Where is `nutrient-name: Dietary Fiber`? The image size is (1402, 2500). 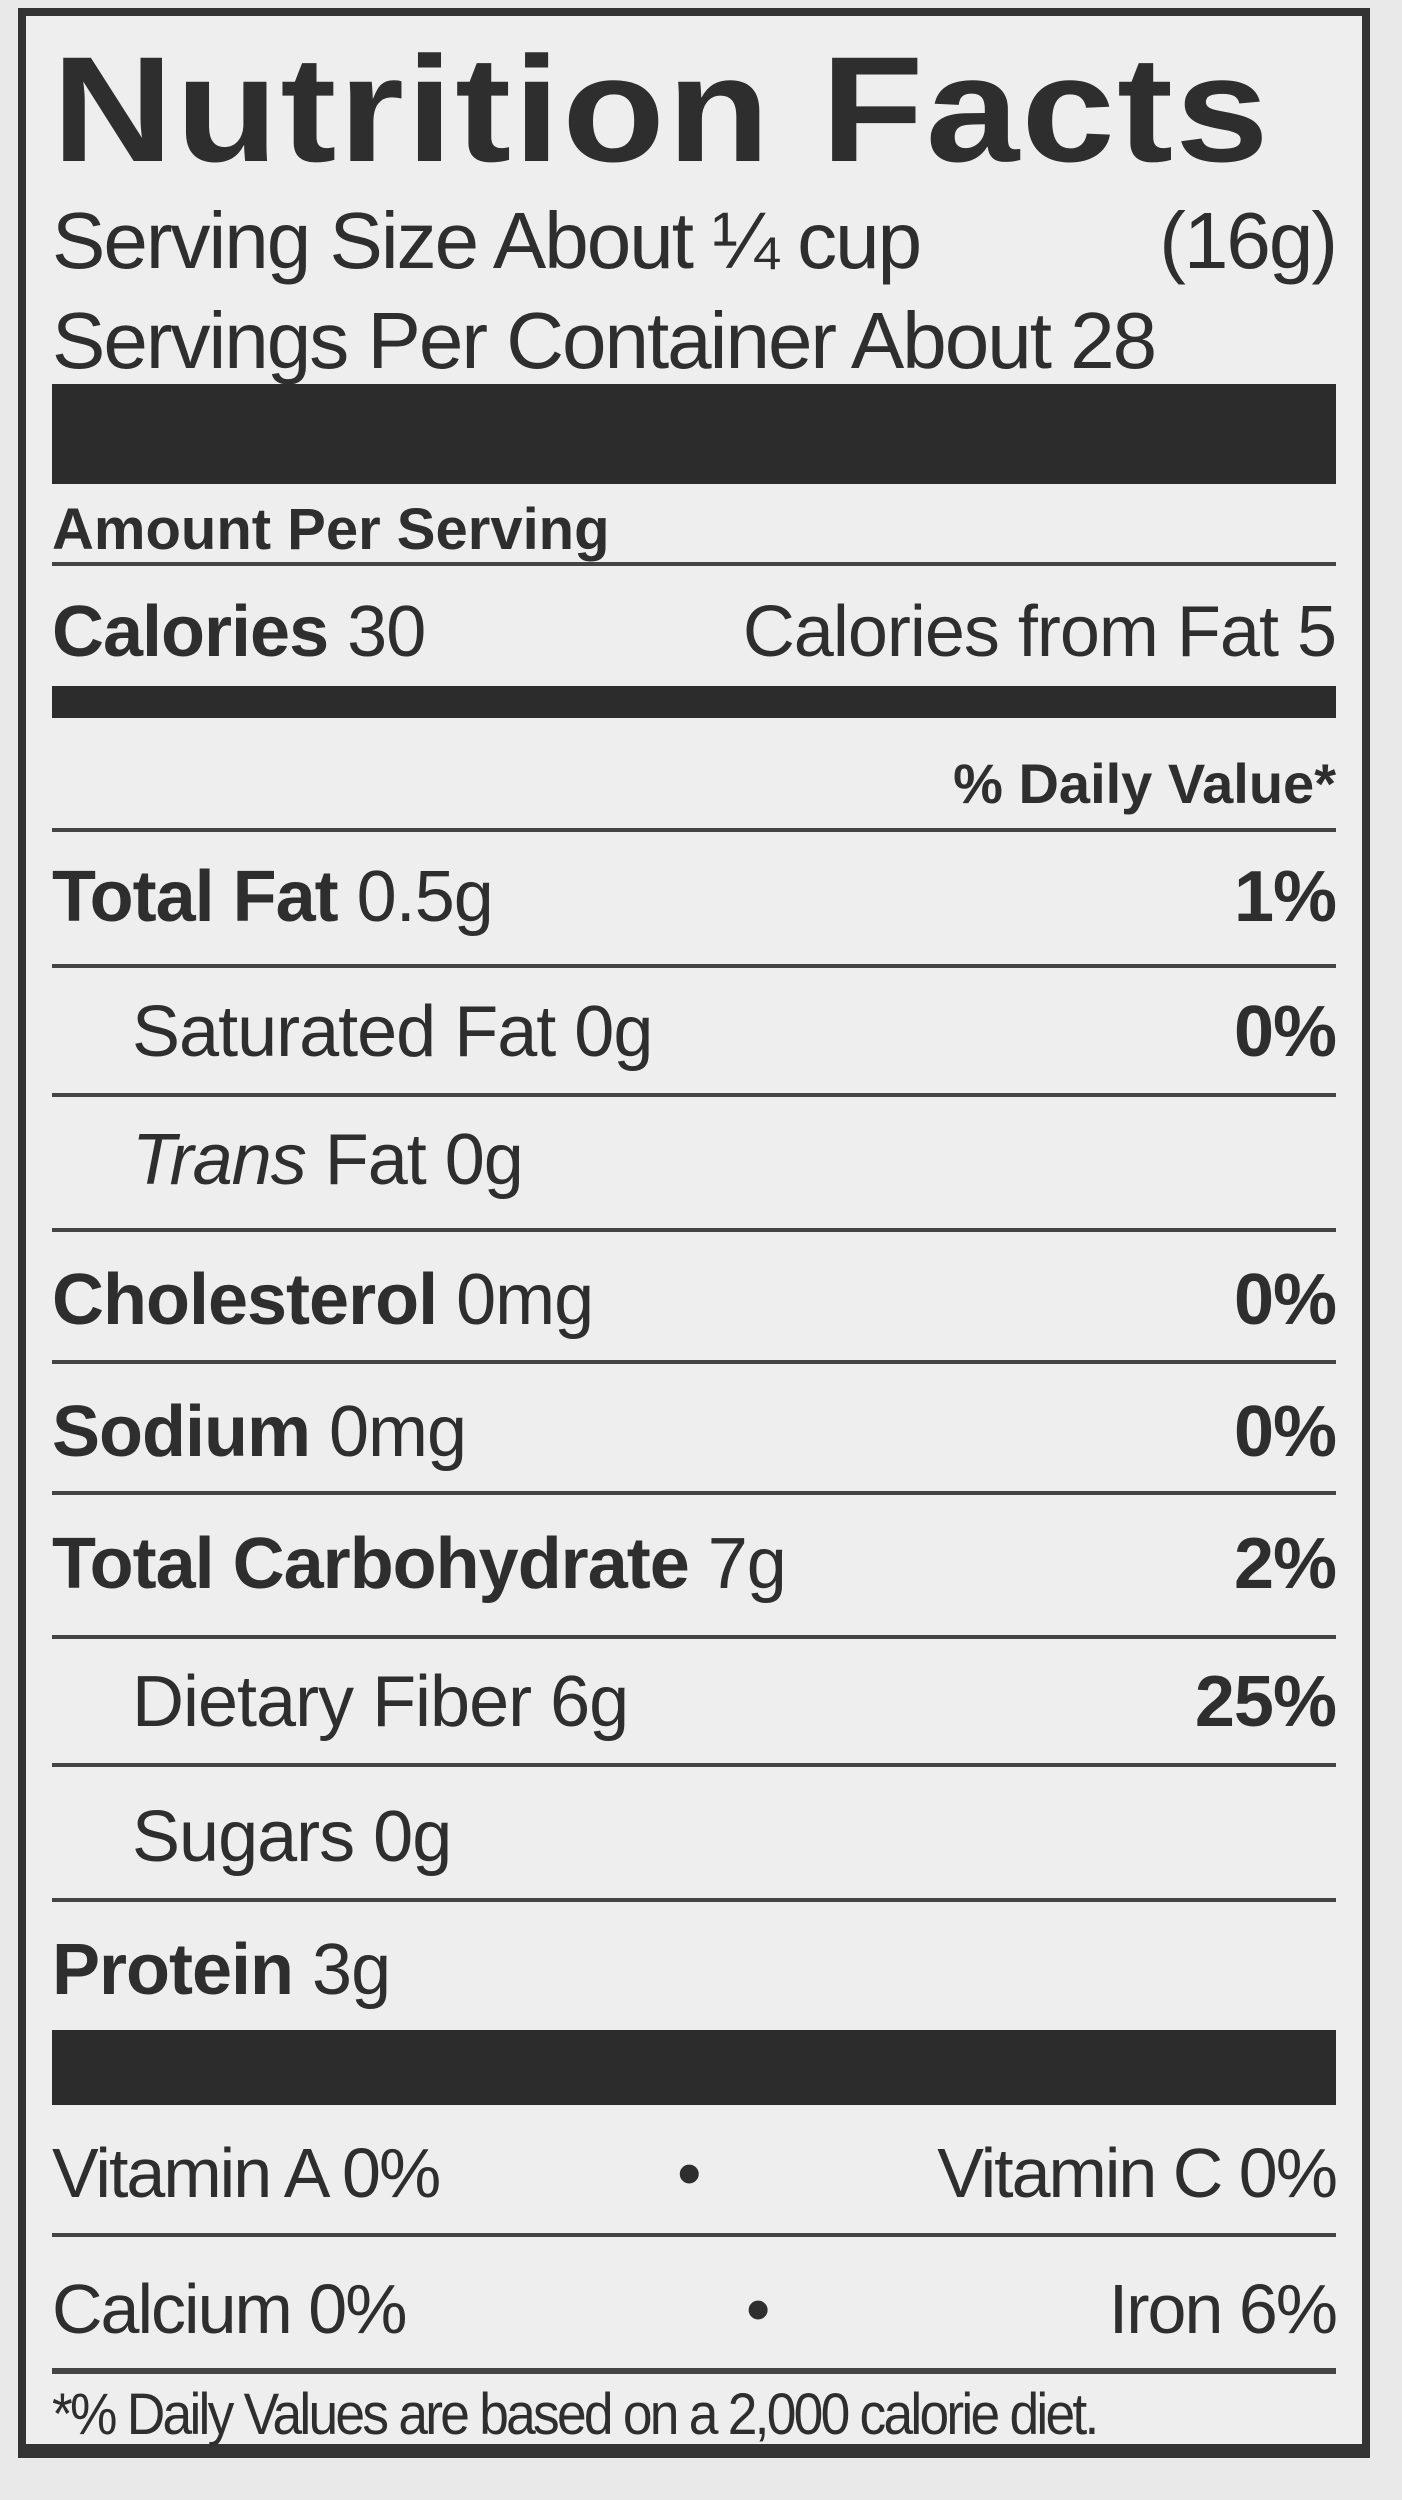 nutrient-name: Dietary Fiber is located at coordinates (332, 1702).